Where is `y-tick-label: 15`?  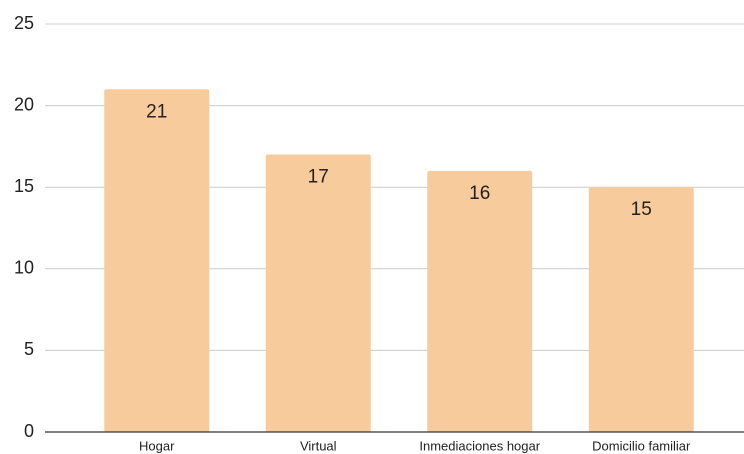 y-tick-label: 15 is located at coordinates (24, 186).